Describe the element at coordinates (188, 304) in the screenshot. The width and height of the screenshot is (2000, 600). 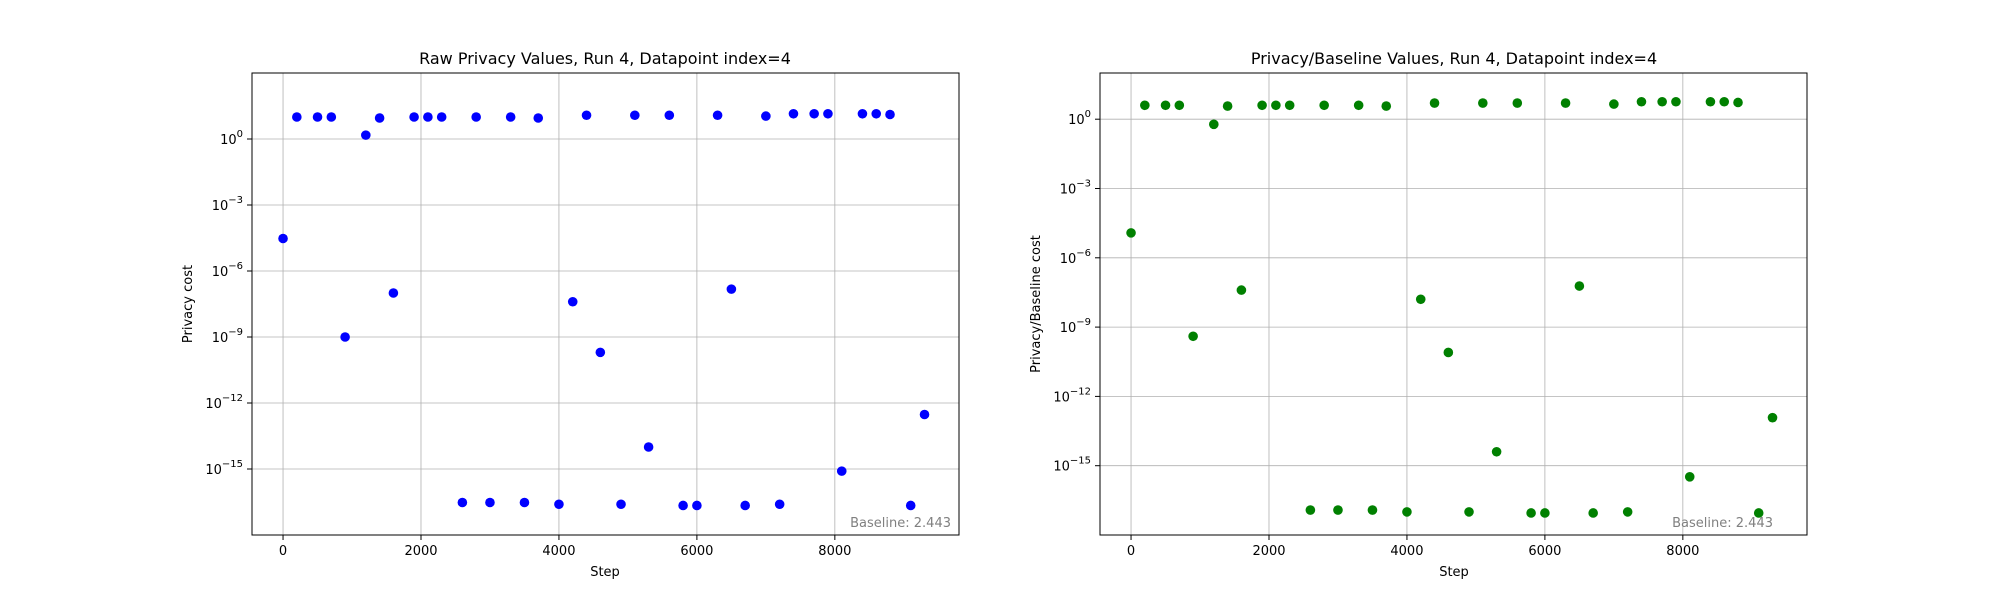
I see `y-axis-label: Privacy cost` at that location.